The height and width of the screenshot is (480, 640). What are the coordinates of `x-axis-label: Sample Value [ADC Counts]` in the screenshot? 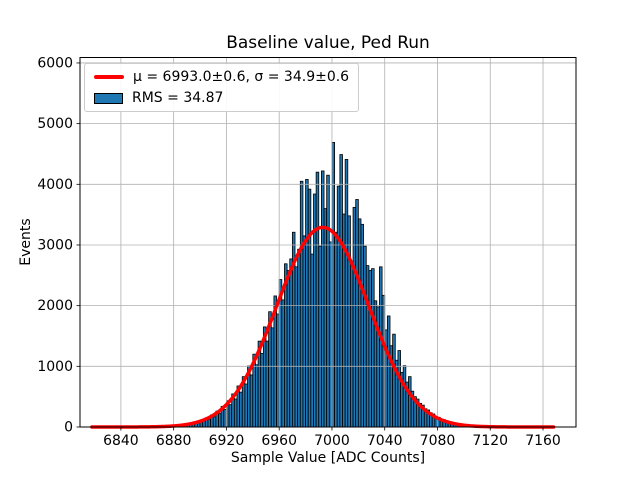 It's located at (328, 458).